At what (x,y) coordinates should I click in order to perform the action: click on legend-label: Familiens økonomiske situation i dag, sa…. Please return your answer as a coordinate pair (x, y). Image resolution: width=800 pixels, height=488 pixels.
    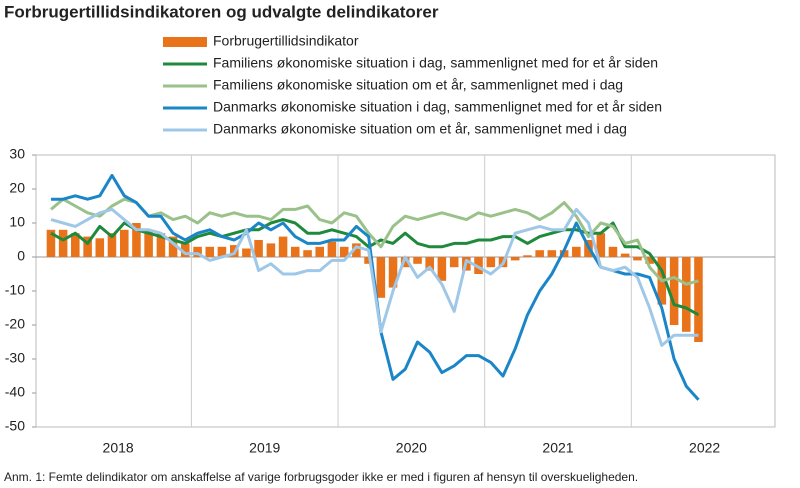
    Looking at the image, I should click on (435, 63).